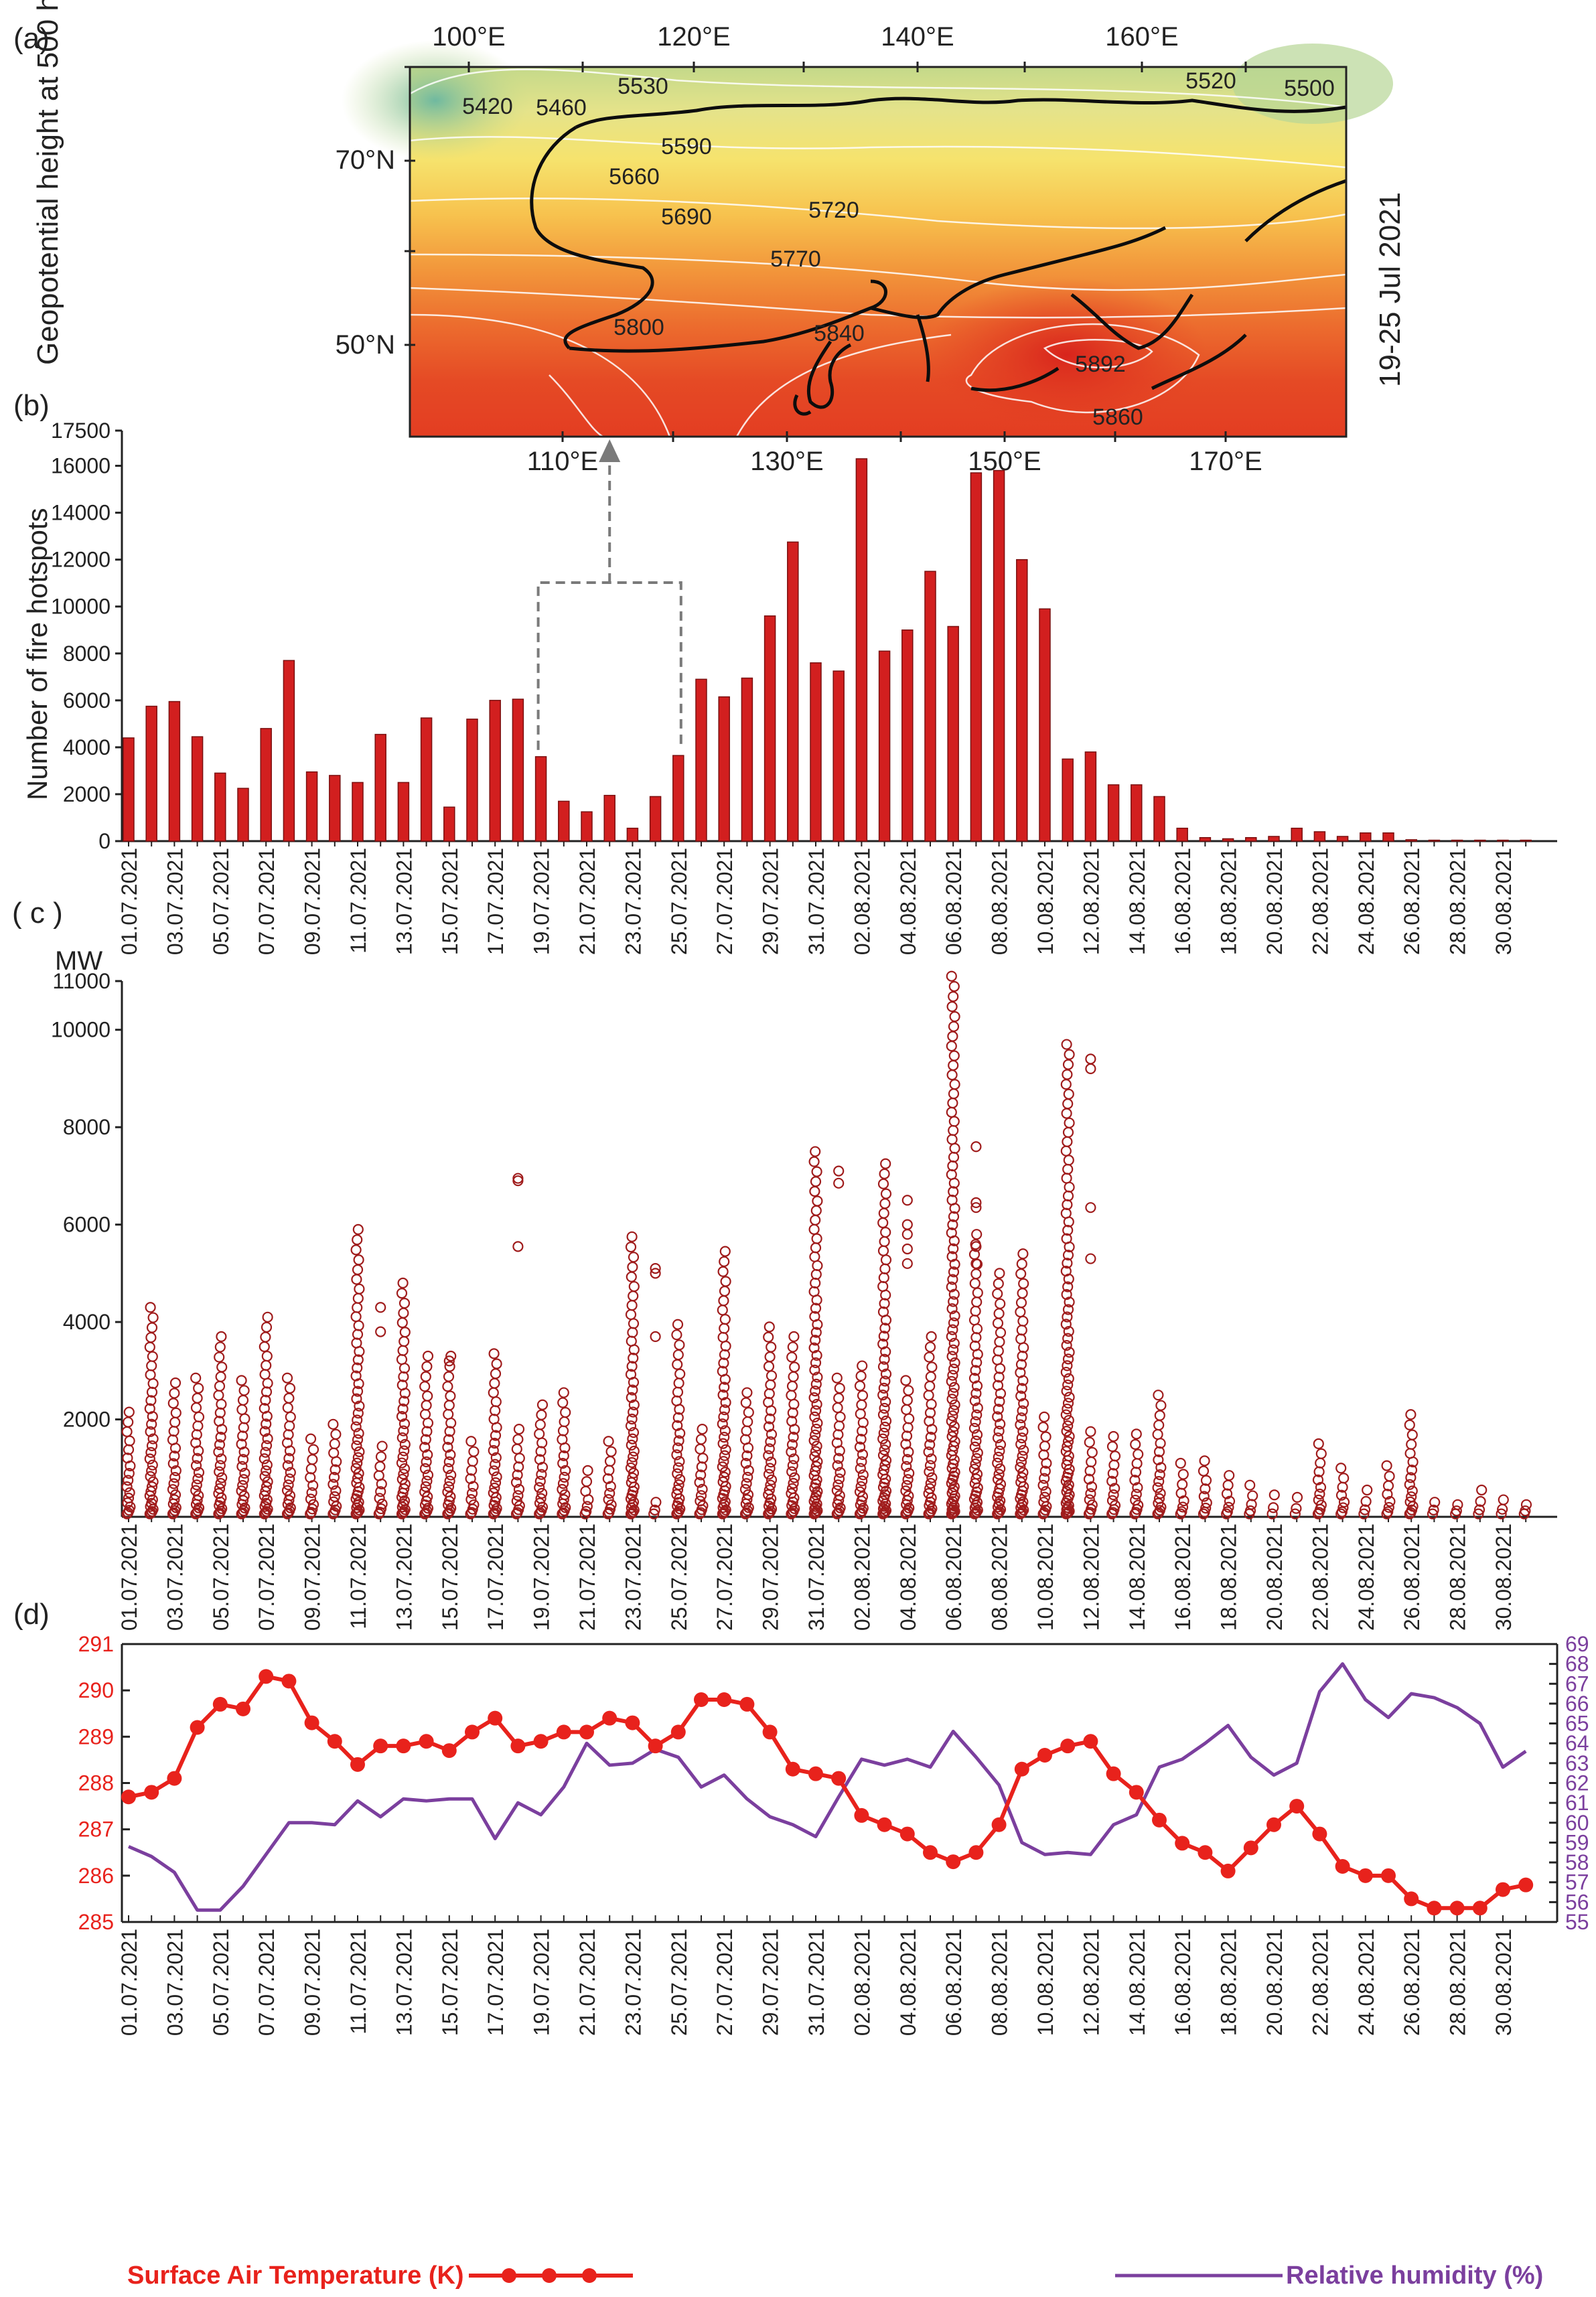 The image size is (1596, 2297). I want to click on frp-x-label: 30.08.2021, so click(1504, 1577).